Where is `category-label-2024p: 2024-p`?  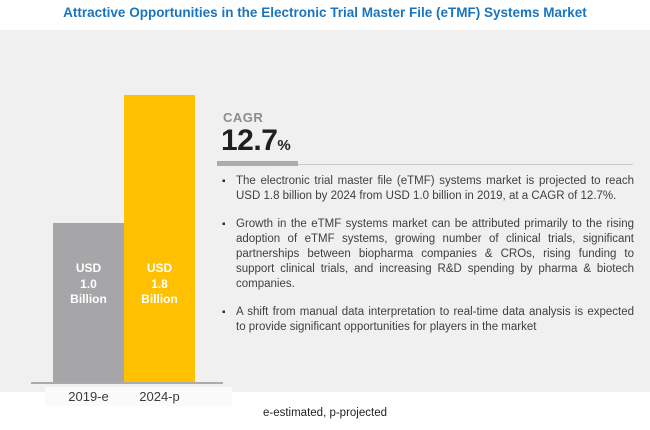 category-label-2024p: 2024-p is located at coordinates (159, 396).